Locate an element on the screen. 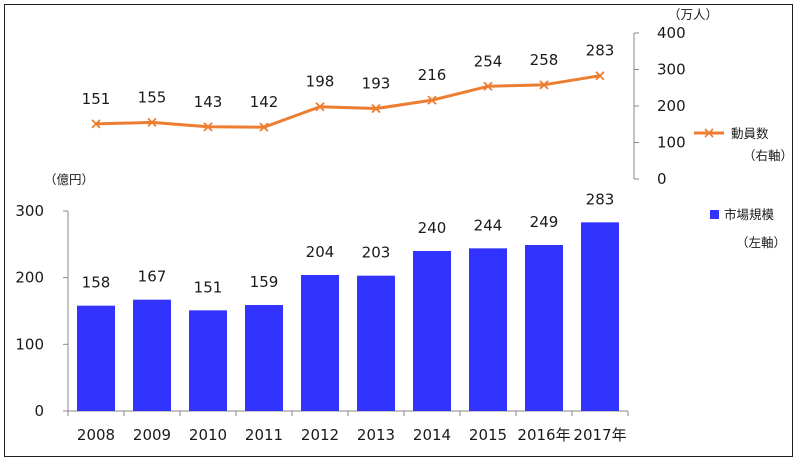 The height and width of the screenshot is (464, 800). line-data-label: 193 is located at coordinates (376, 84).